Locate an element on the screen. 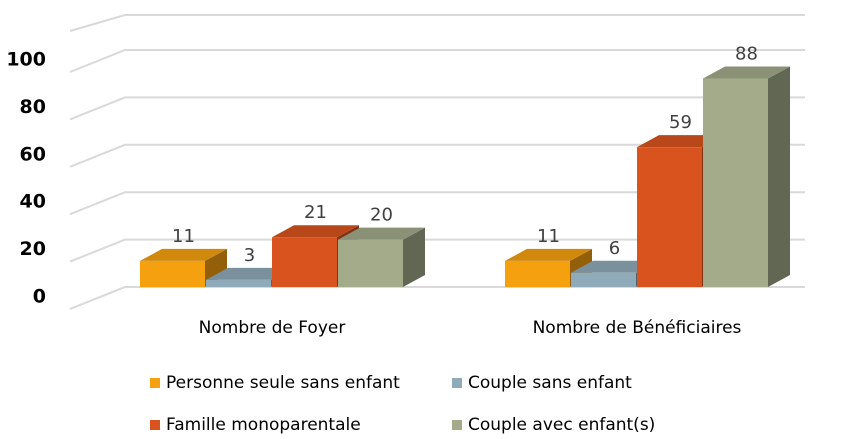 The height and width of the screenshot is (439, 845). legend-label: Personne seule sans enfant is located at coordinates (283, 383).